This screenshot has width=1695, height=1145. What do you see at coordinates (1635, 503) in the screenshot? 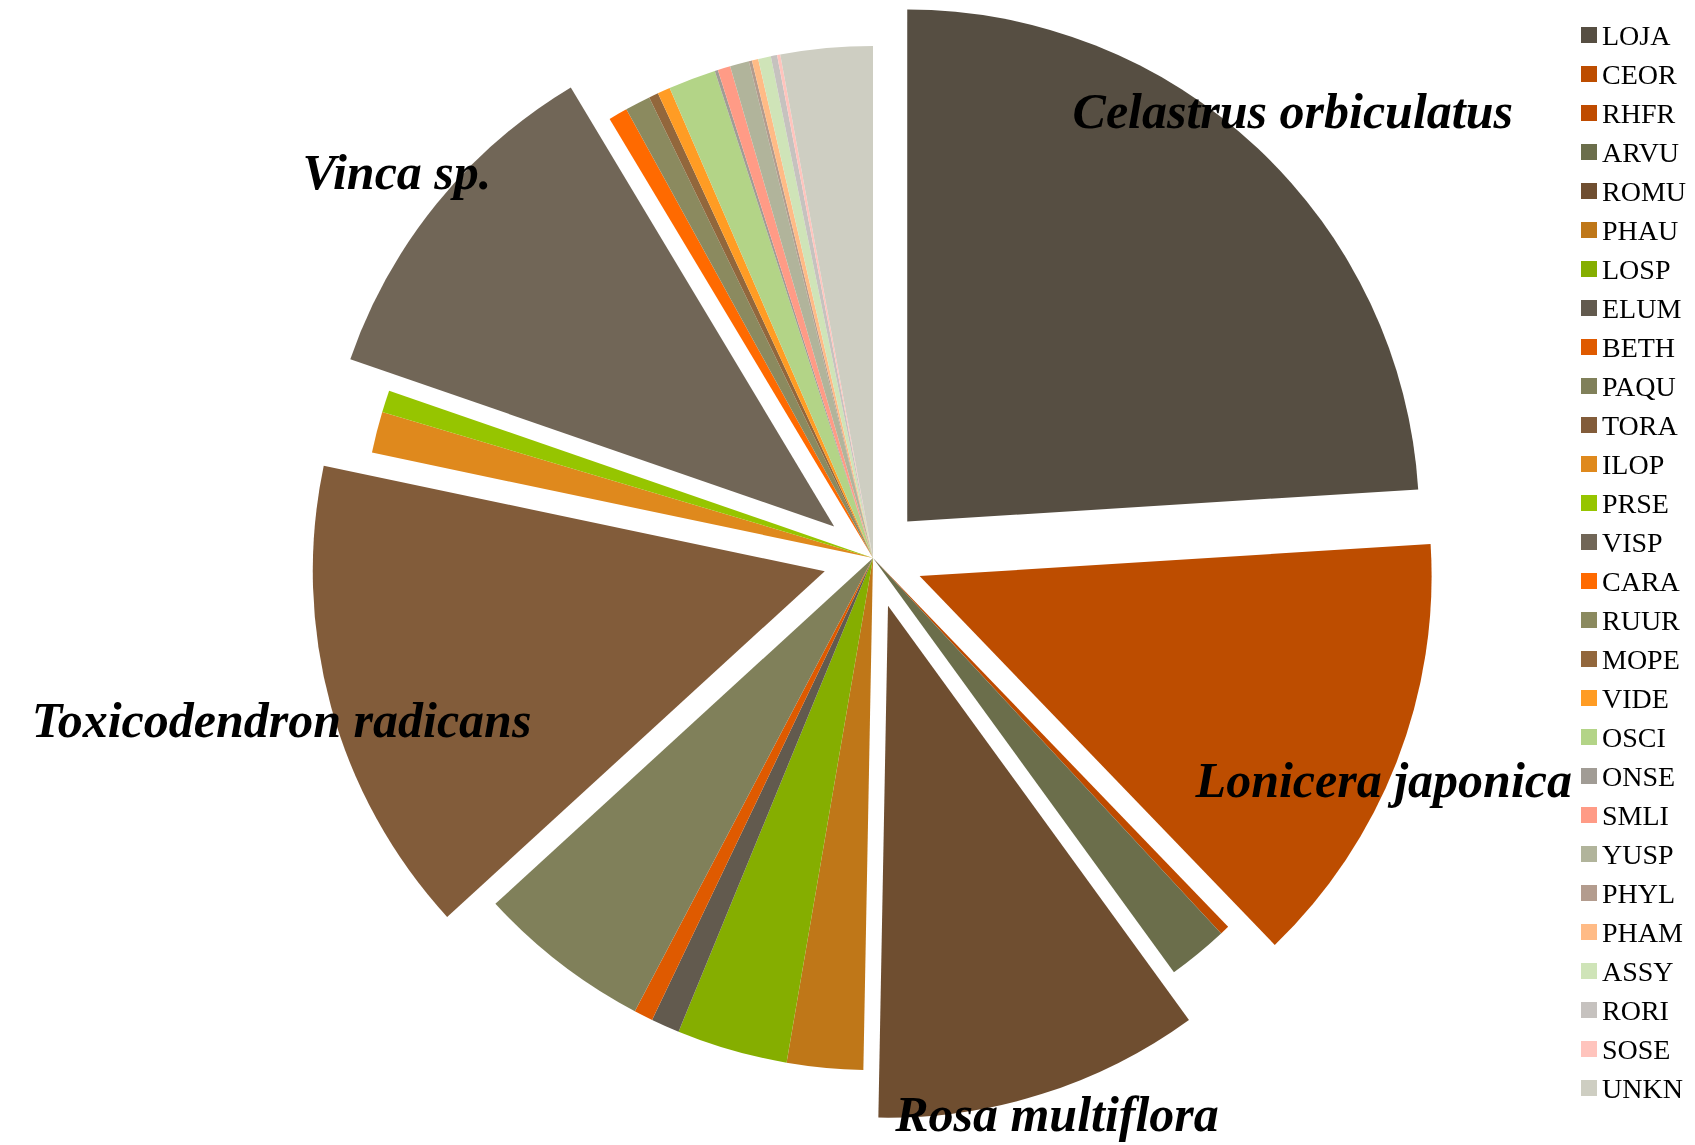
I see `legend-label: PRSE` at bounding box center [1635, 503].